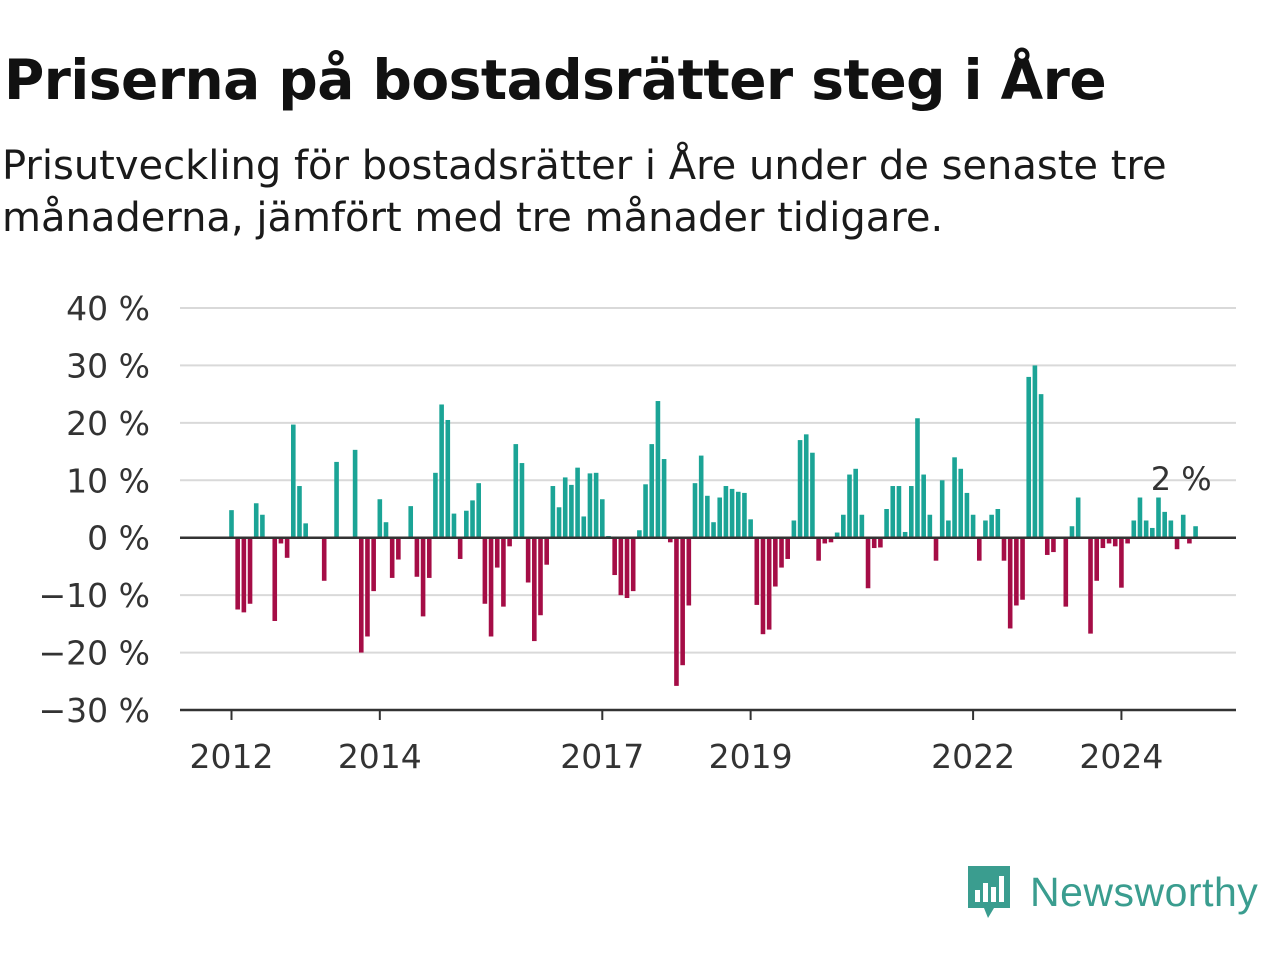  I want to click on brand-logo: Newsworthy, so click(1111, 892).